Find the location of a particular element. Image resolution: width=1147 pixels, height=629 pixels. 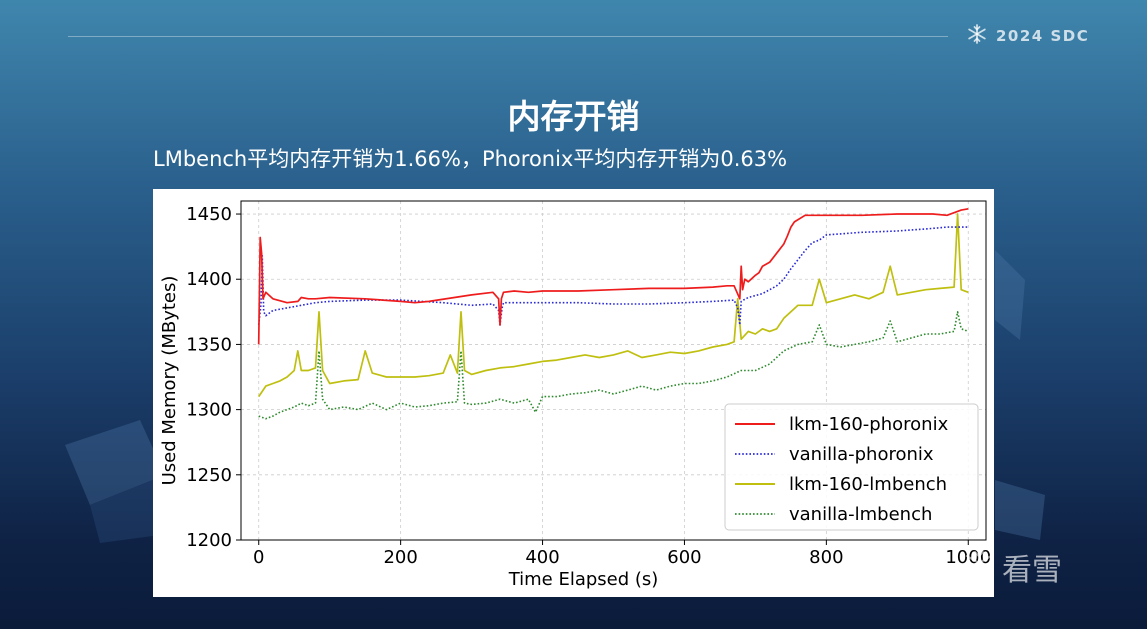

brand-logo: 2024 SDC is located at coordinates (1028, 36).